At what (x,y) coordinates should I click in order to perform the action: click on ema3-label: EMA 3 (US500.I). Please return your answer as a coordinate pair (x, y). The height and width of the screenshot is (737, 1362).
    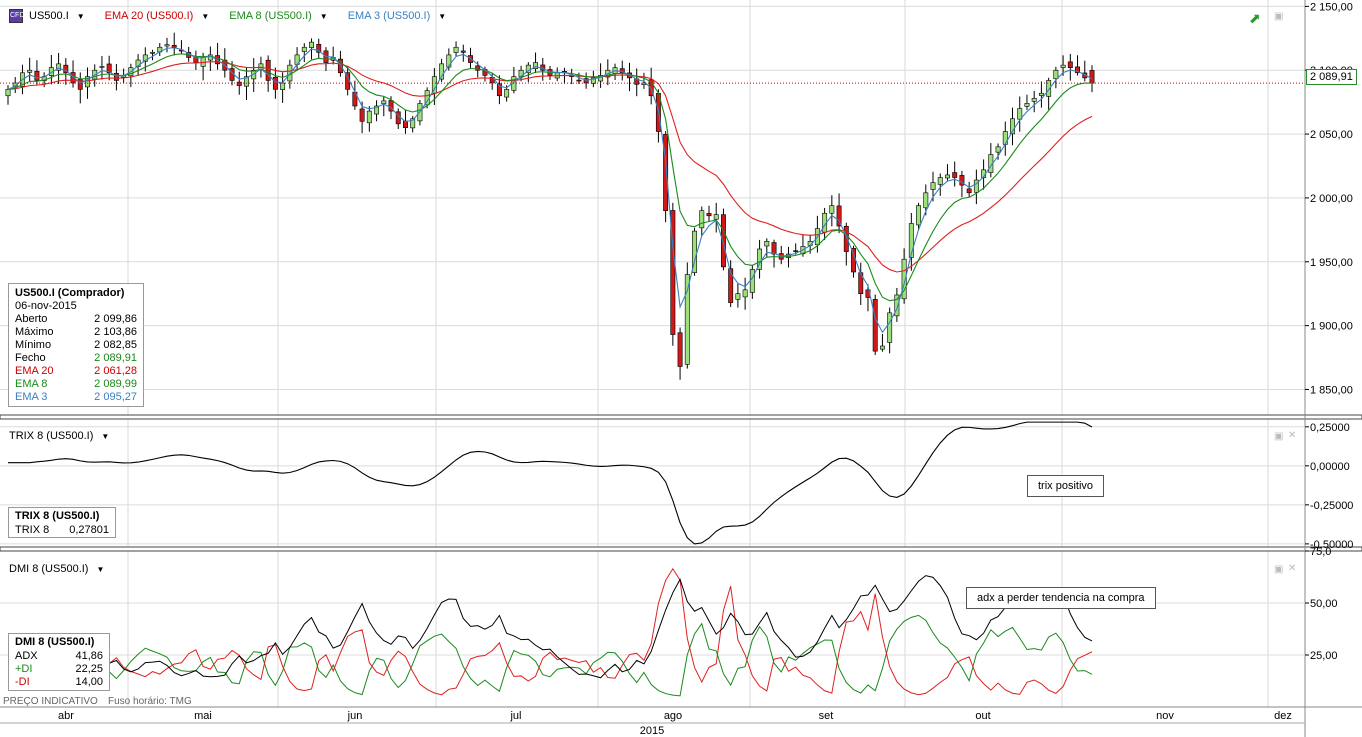
    Looking at the image, I should click on (389, 16).